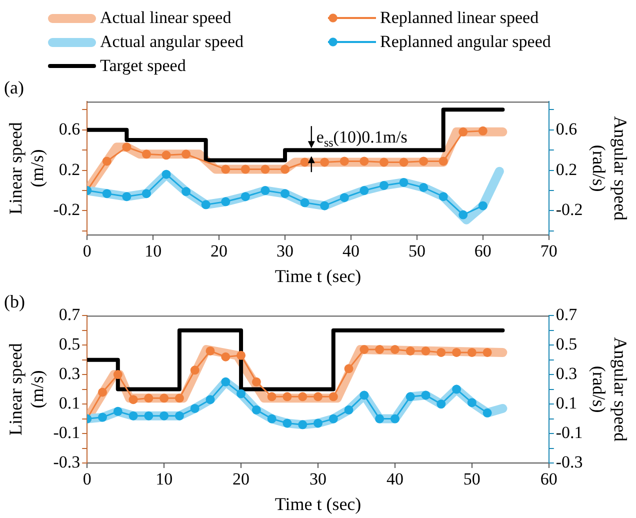  Describe the element at coordinates (567, 374) in the screenshot. I see `y2-tick-label: 0.3` at that location.